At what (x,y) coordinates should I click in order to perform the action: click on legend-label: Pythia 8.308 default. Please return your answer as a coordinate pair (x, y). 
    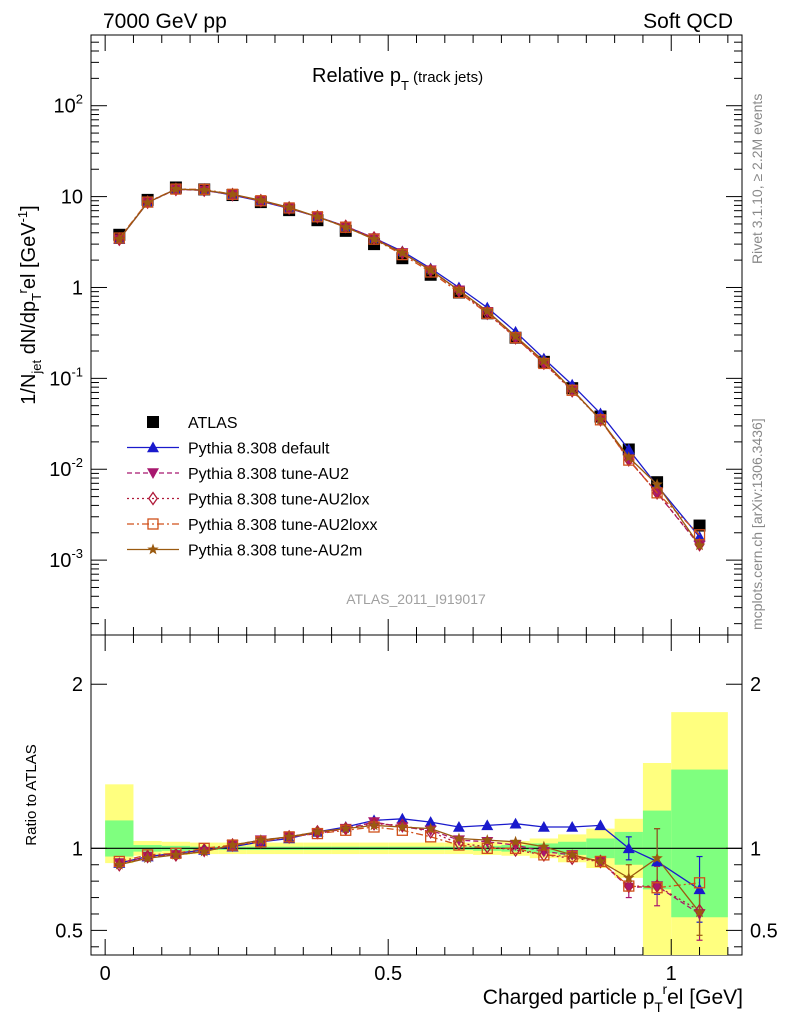
    Looking at the image, I should click on (259, 449).